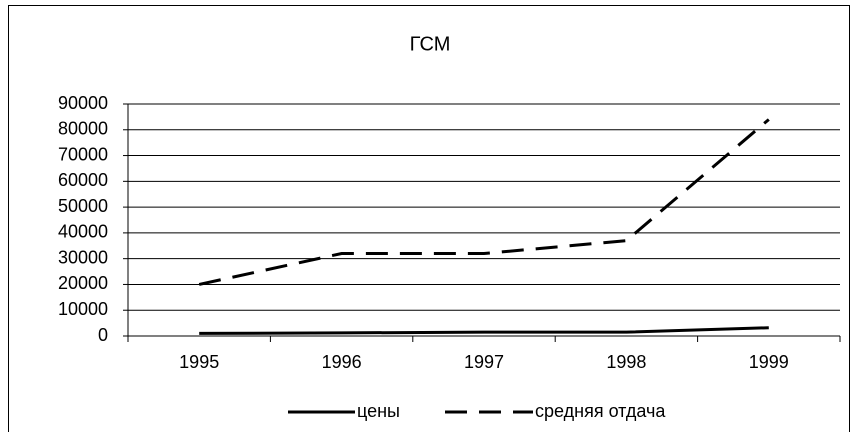 The image size is (851, 432). What do you see at coordinates (83, 129) in the screenshot?
I see `y-tick-label: 80000` at bounding box center [83, 129].